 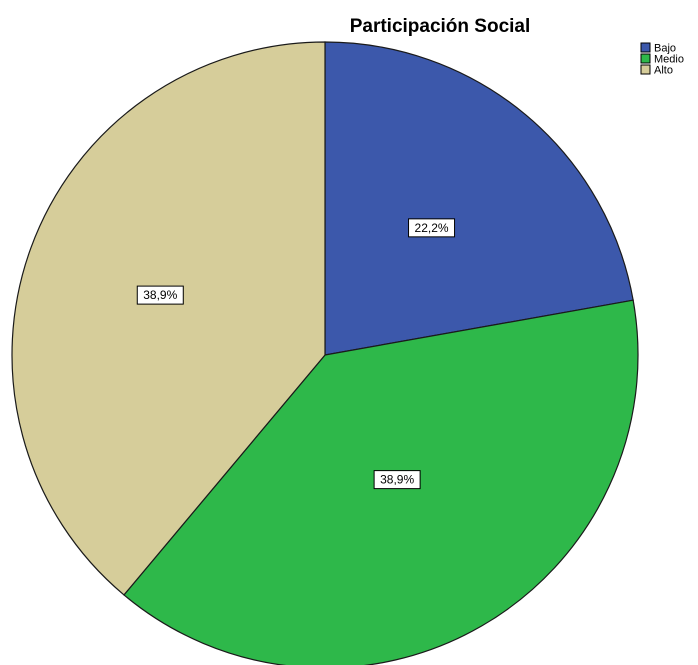 I want to click on legend-item-bajo: Bajo, so click(x=658, y=48).